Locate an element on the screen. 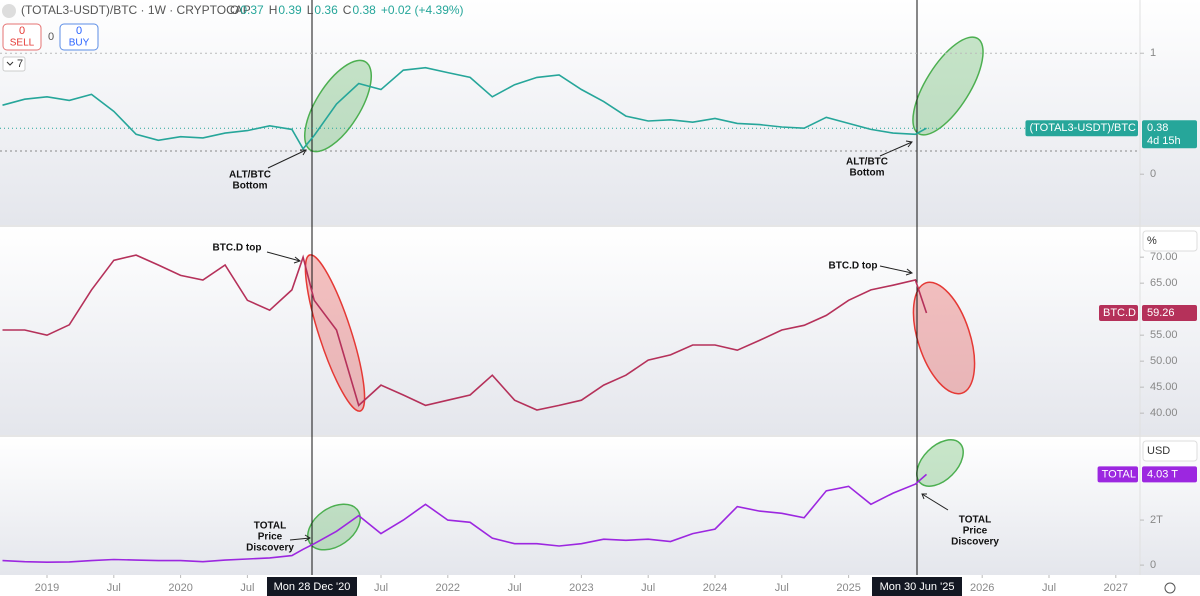 Image resolution: width=1200 pixels, height=596 pixels. sell-button is located at coordinates (22, 37).